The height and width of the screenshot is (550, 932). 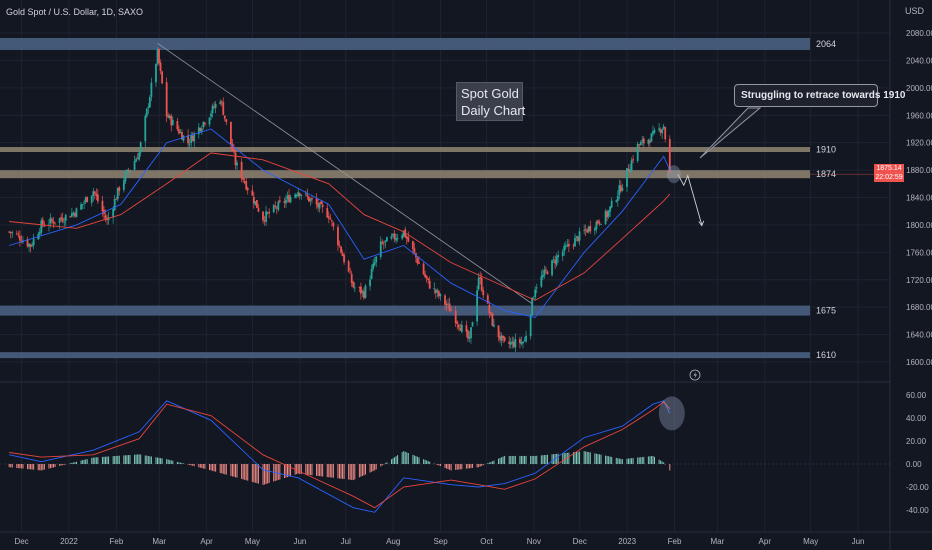 What do you see at coordinates (915, 11) in the screenshot?
I see `currency-label: USD` at bounding box center [915, 11].